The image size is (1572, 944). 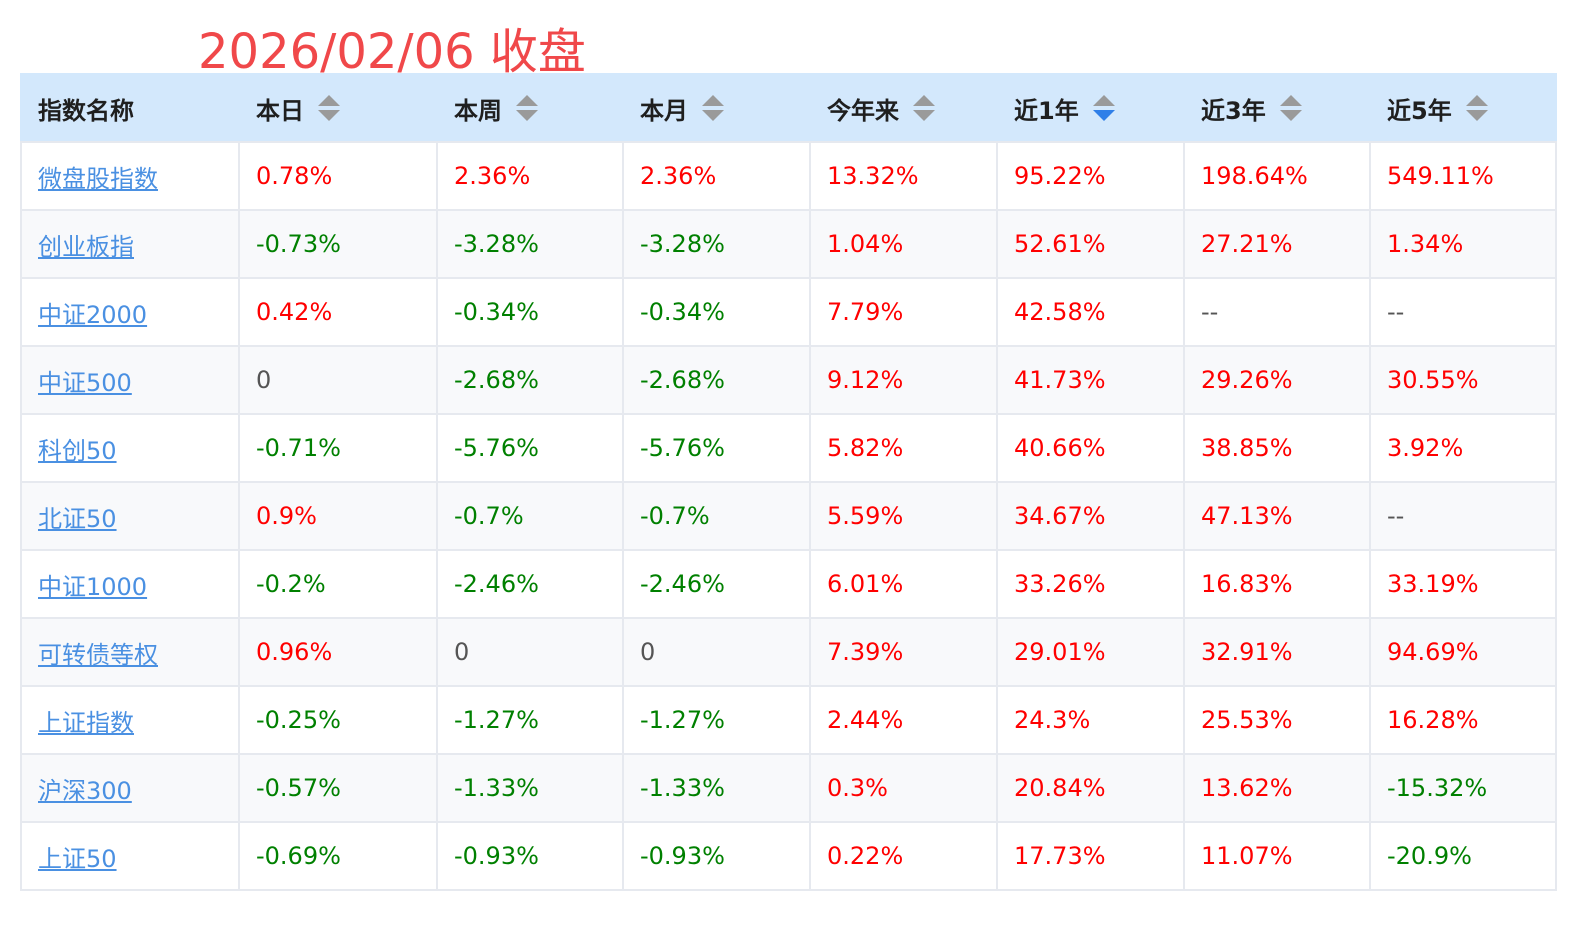 I want to click on index-name-link: 中证1000, so click(x=93, y=586).